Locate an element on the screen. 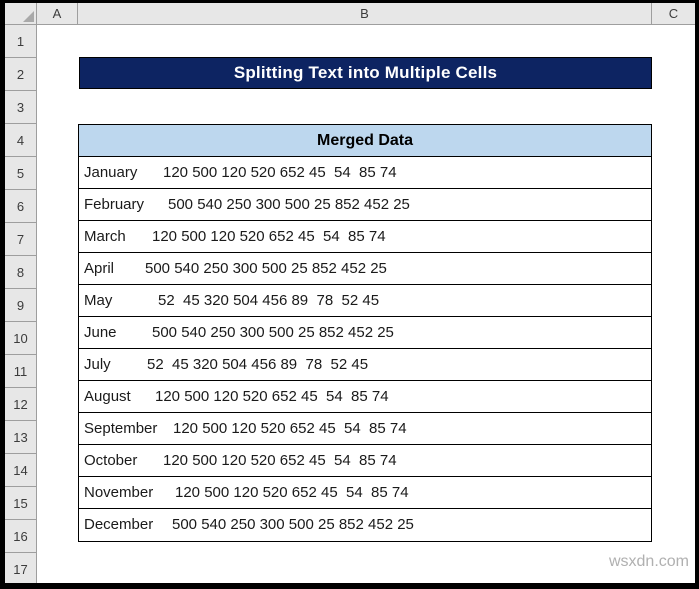 This screenshot has height=589, width=699. row-header-15: 15 is located at coordinates (20, 503).